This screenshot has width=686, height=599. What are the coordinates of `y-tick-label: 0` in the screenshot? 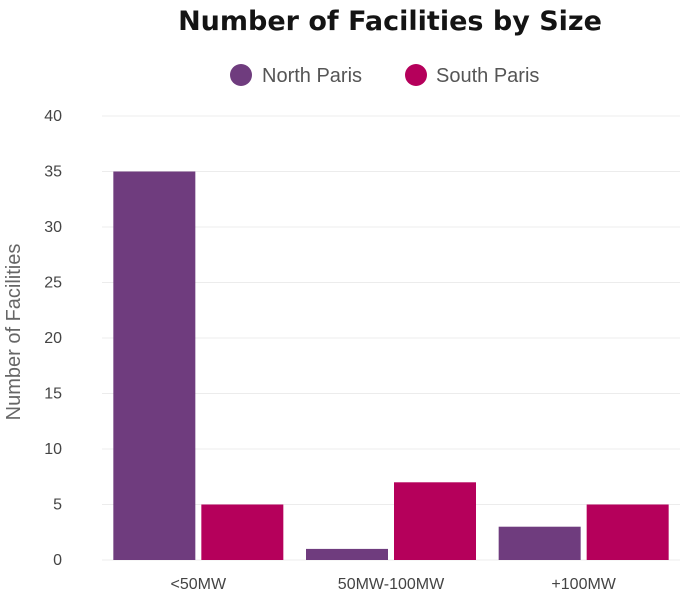 It's located at (57, 560).